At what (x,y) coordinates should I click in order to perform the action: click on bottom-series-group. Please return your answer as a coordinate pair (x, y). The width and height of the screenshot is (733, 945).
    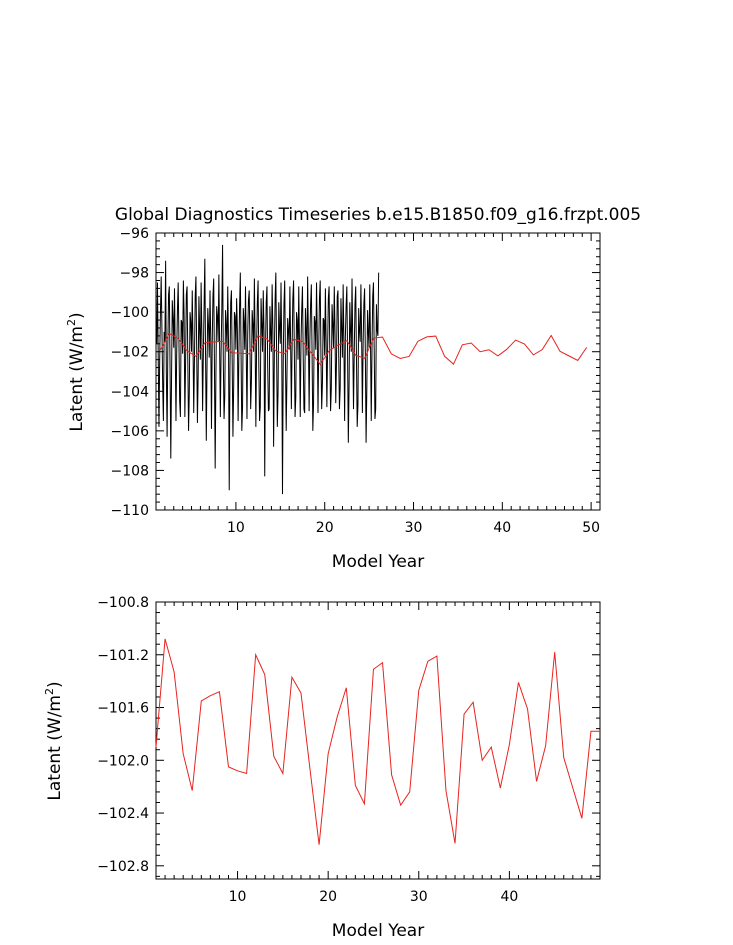
    Looking at the image, I should click on (377, 741).